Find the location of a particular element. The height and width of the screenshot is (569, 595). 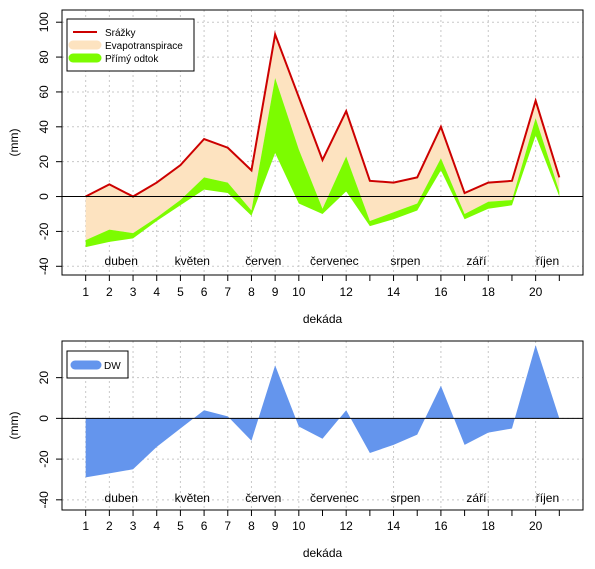

legend: DW is located at coordinates (97, 364).